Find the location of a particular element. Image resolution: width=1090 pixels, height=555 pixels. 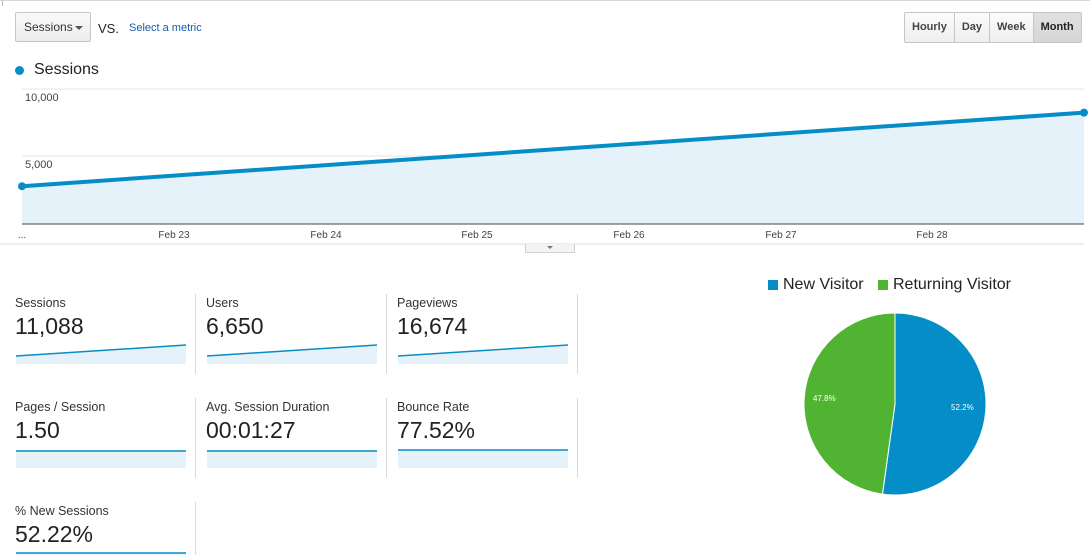

scorecard-value: 16,674 is located at coordinates (432, 326).